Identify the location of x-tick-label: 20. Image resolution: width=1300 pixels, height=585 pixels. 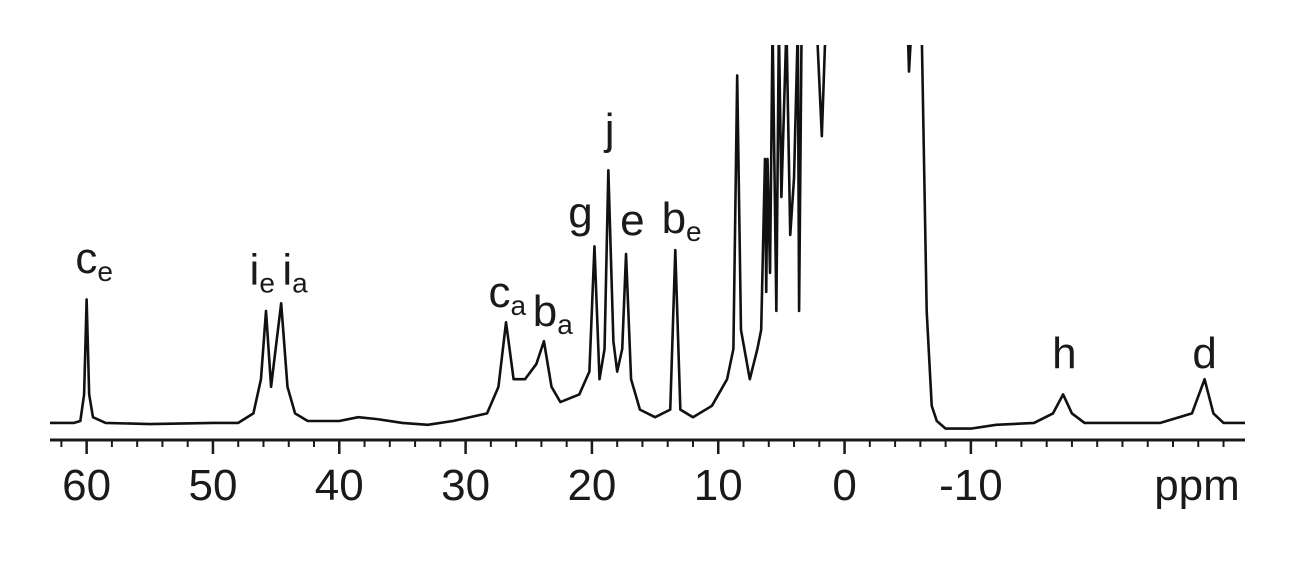
(591, 485).